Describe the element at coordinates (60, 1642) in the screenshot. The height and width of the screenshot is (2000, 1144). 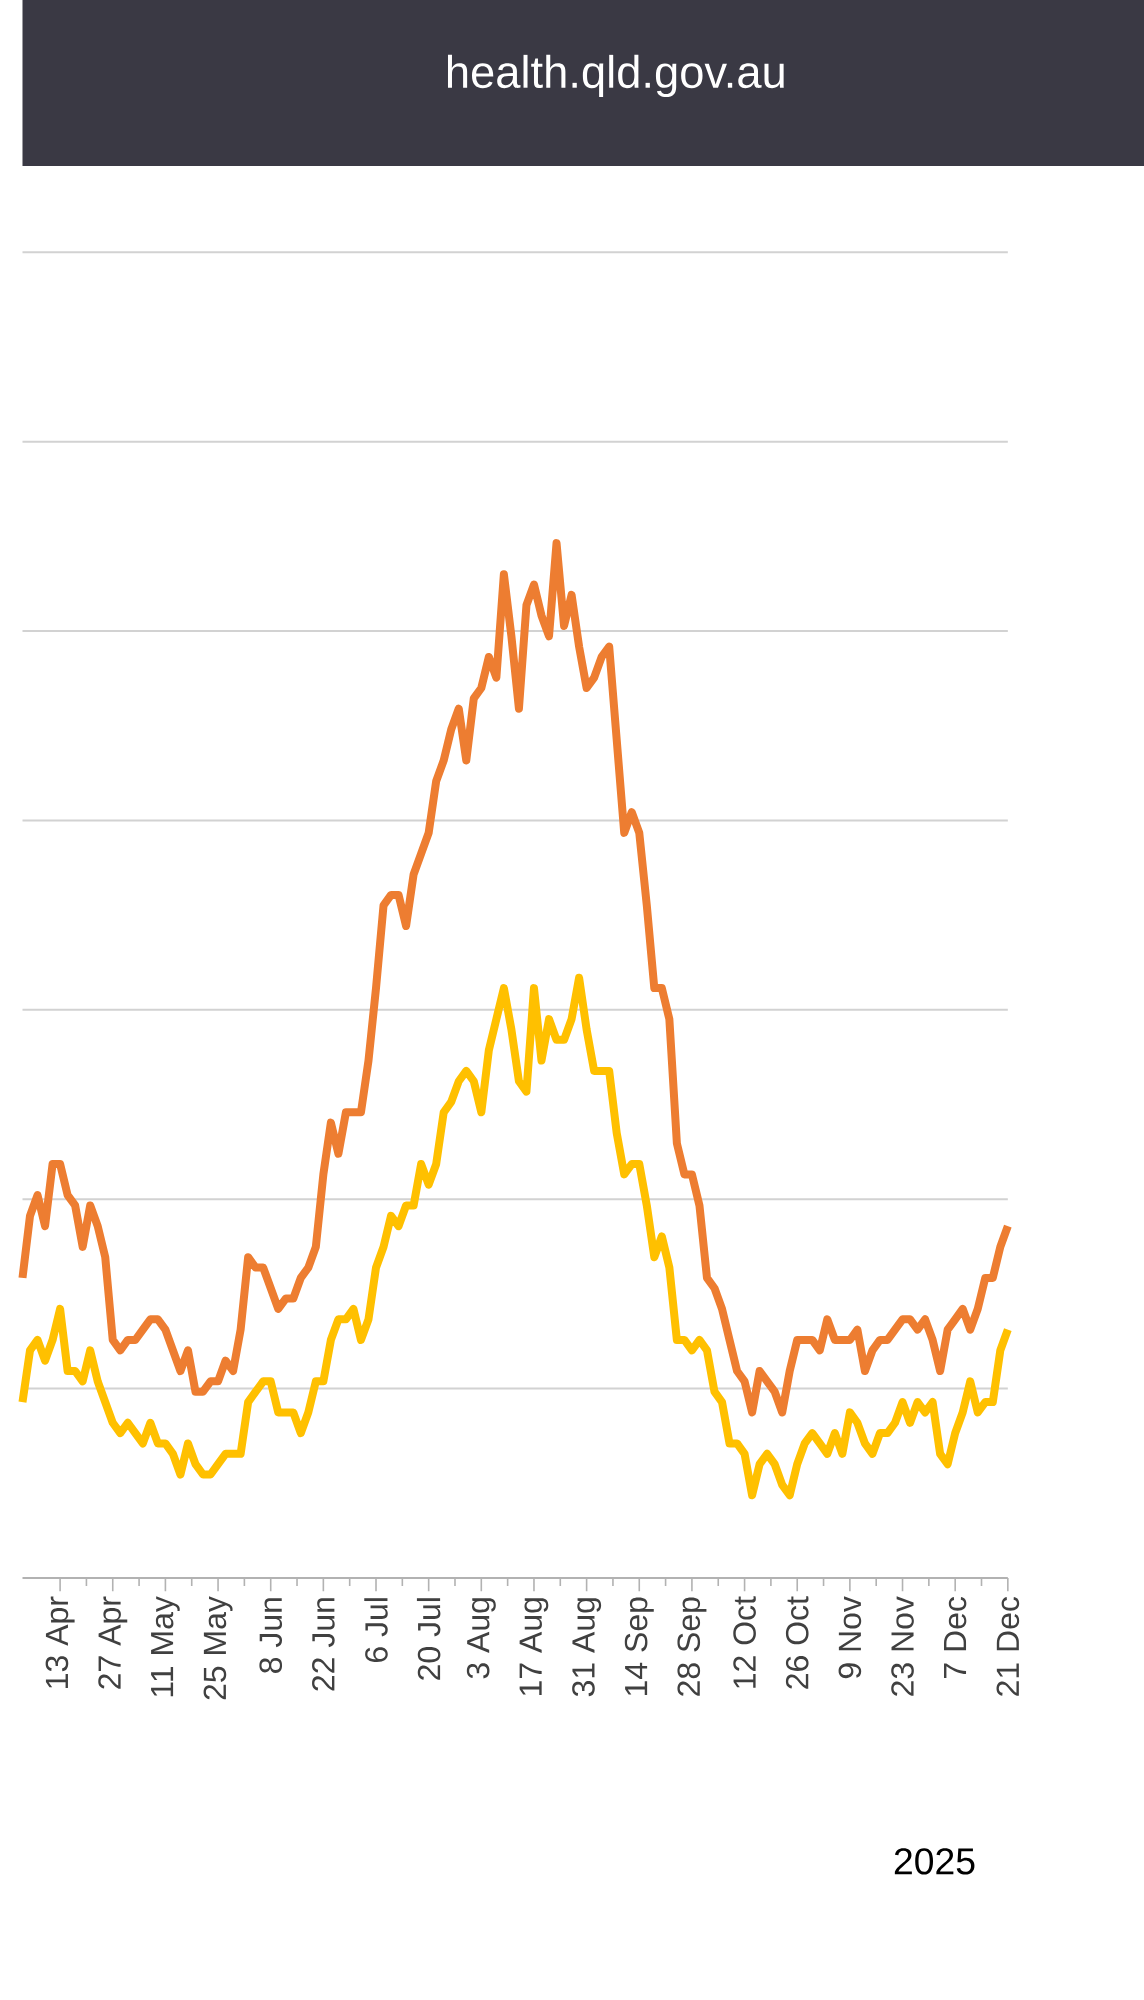
I see `x-tick-label: 13 Apr` at that location.